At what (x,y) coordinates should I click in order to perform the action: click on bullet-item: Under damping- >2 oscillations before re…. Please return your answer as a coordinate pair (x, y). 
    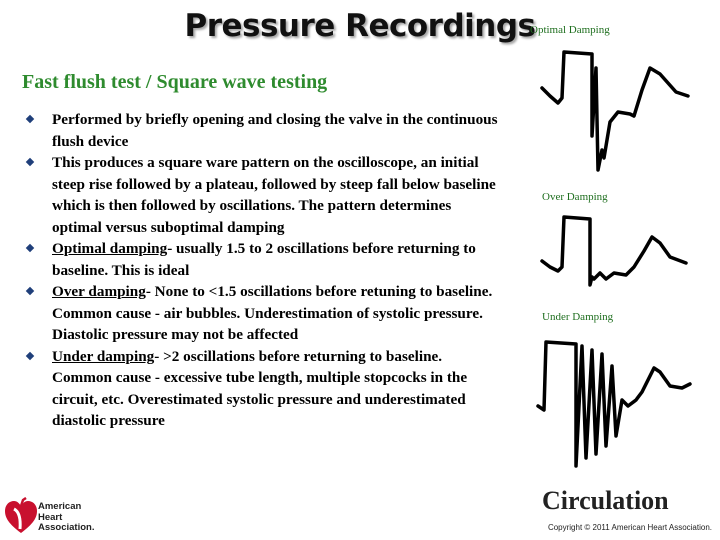
    Looking at the image, I should click on (261, 389).